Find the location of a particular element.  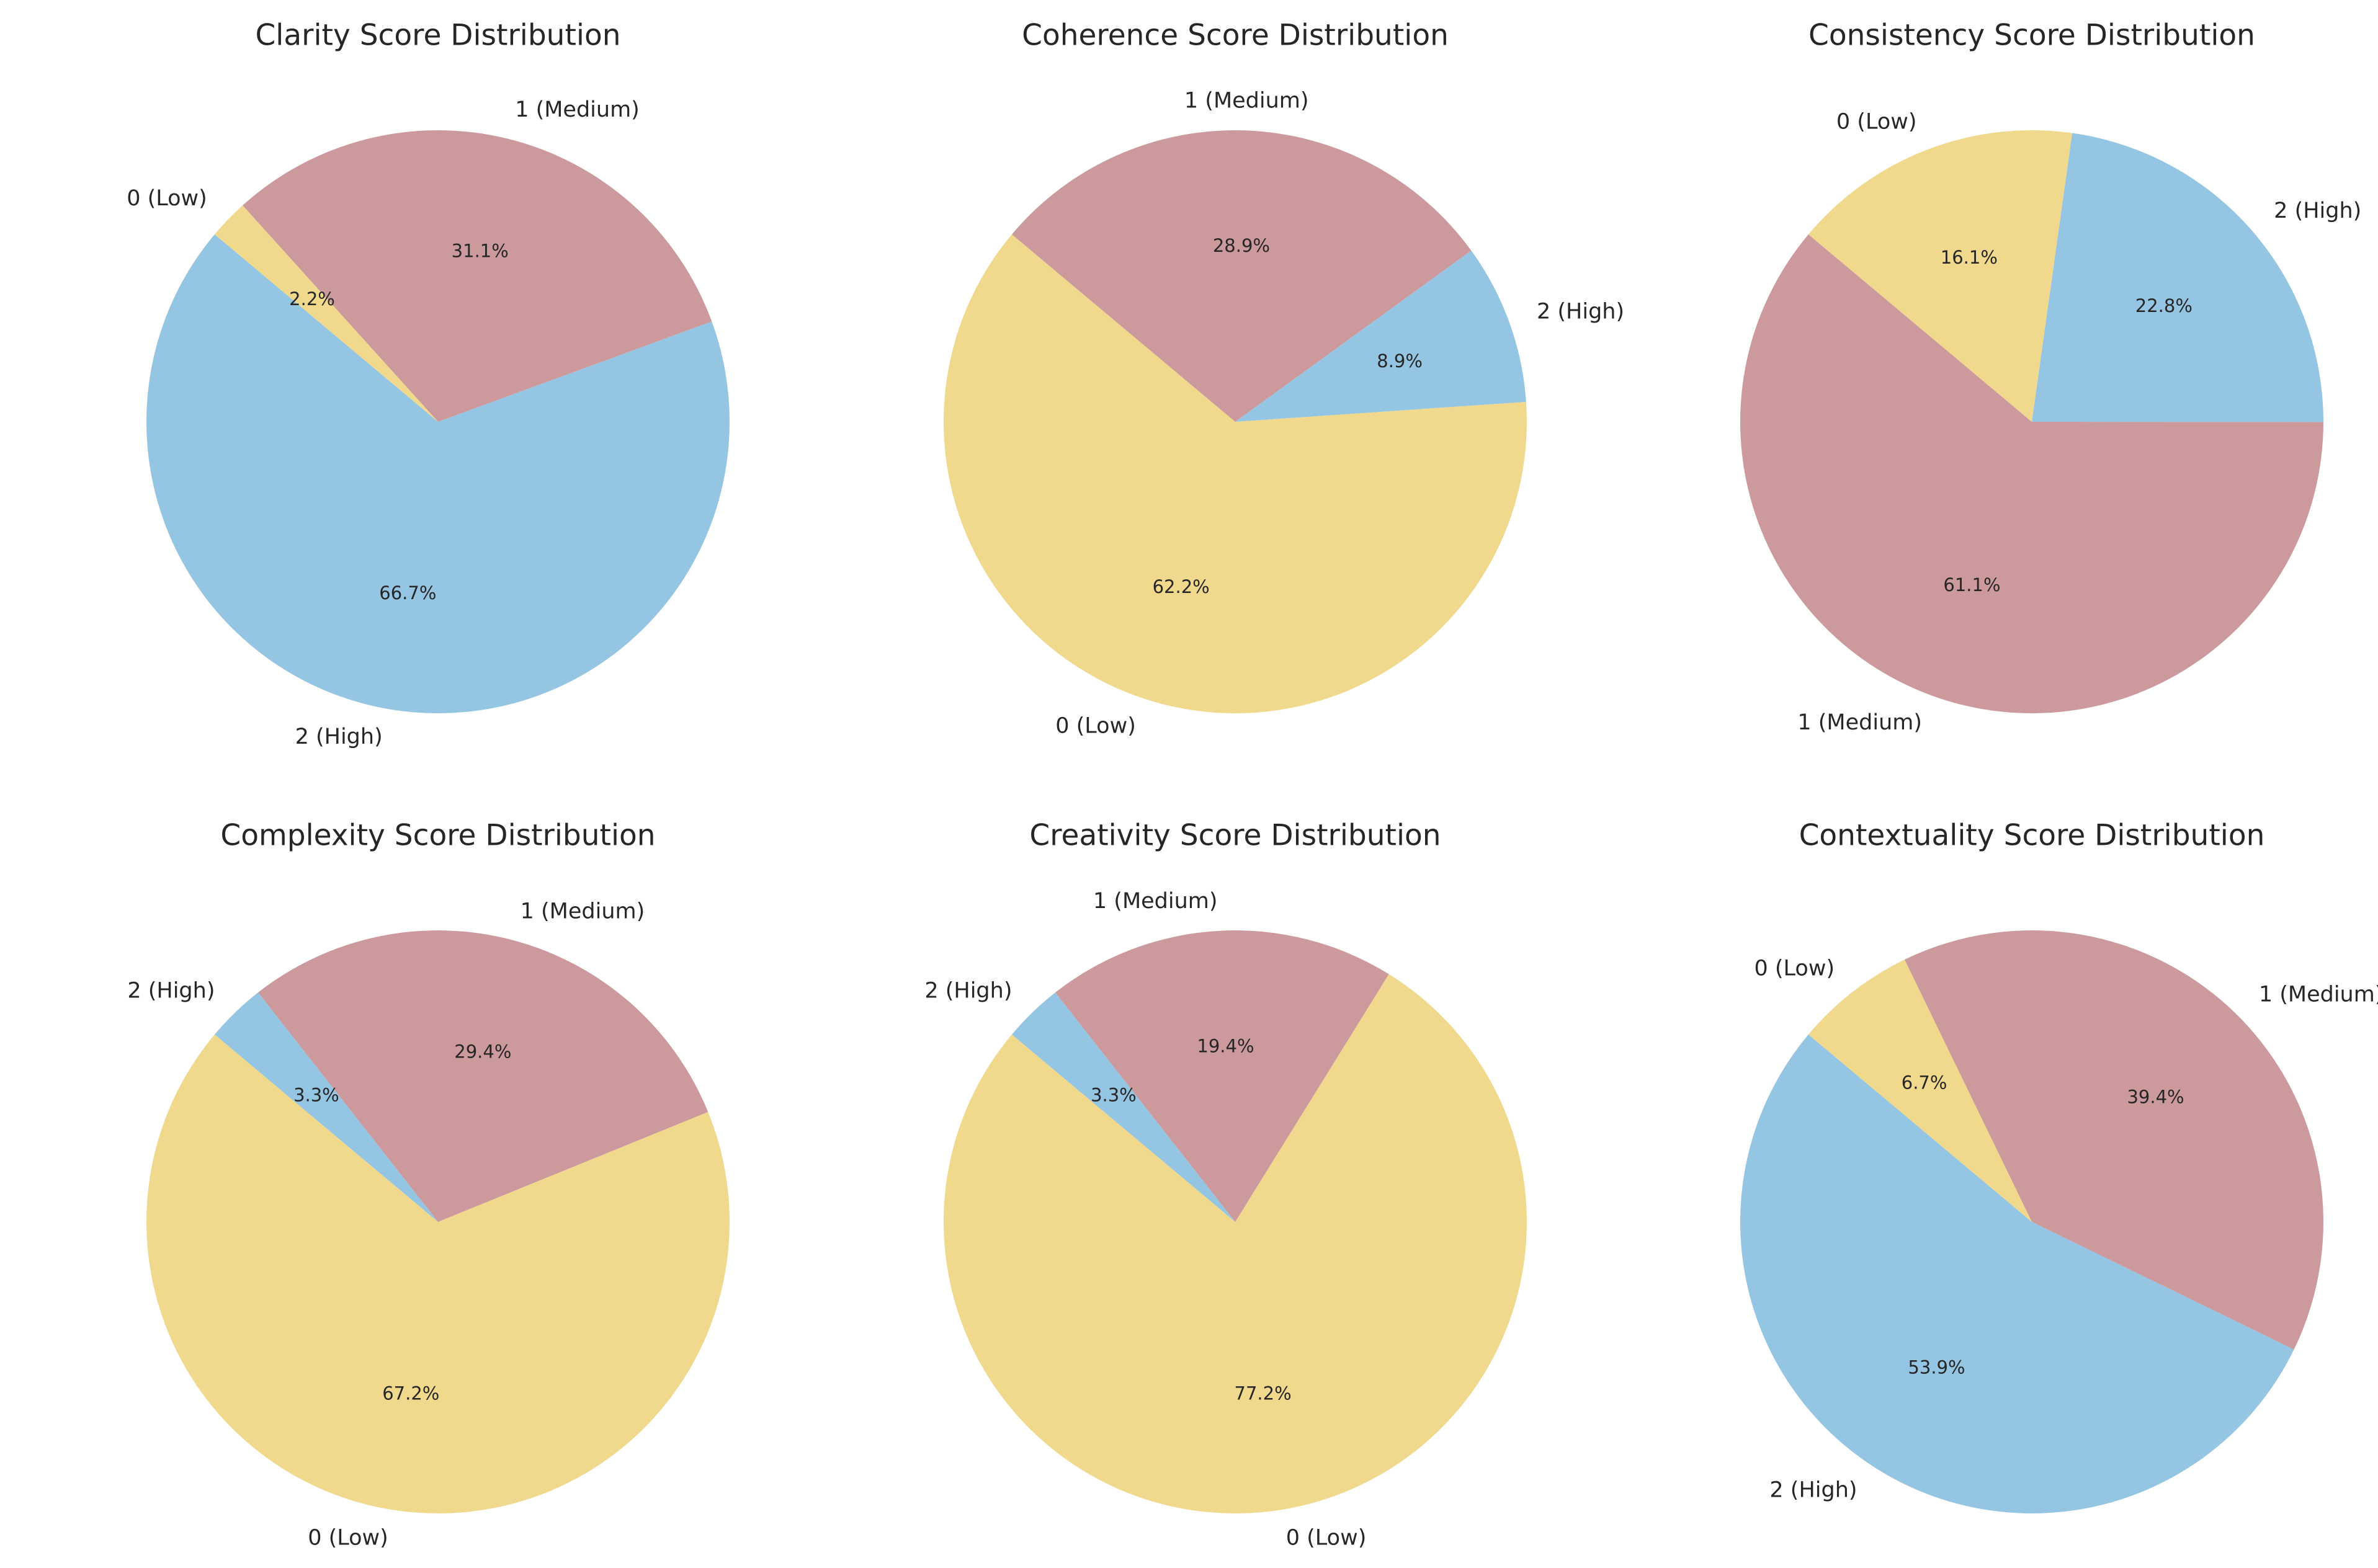

percent-label: 6.7% is located at coordinates (1924, 1083).